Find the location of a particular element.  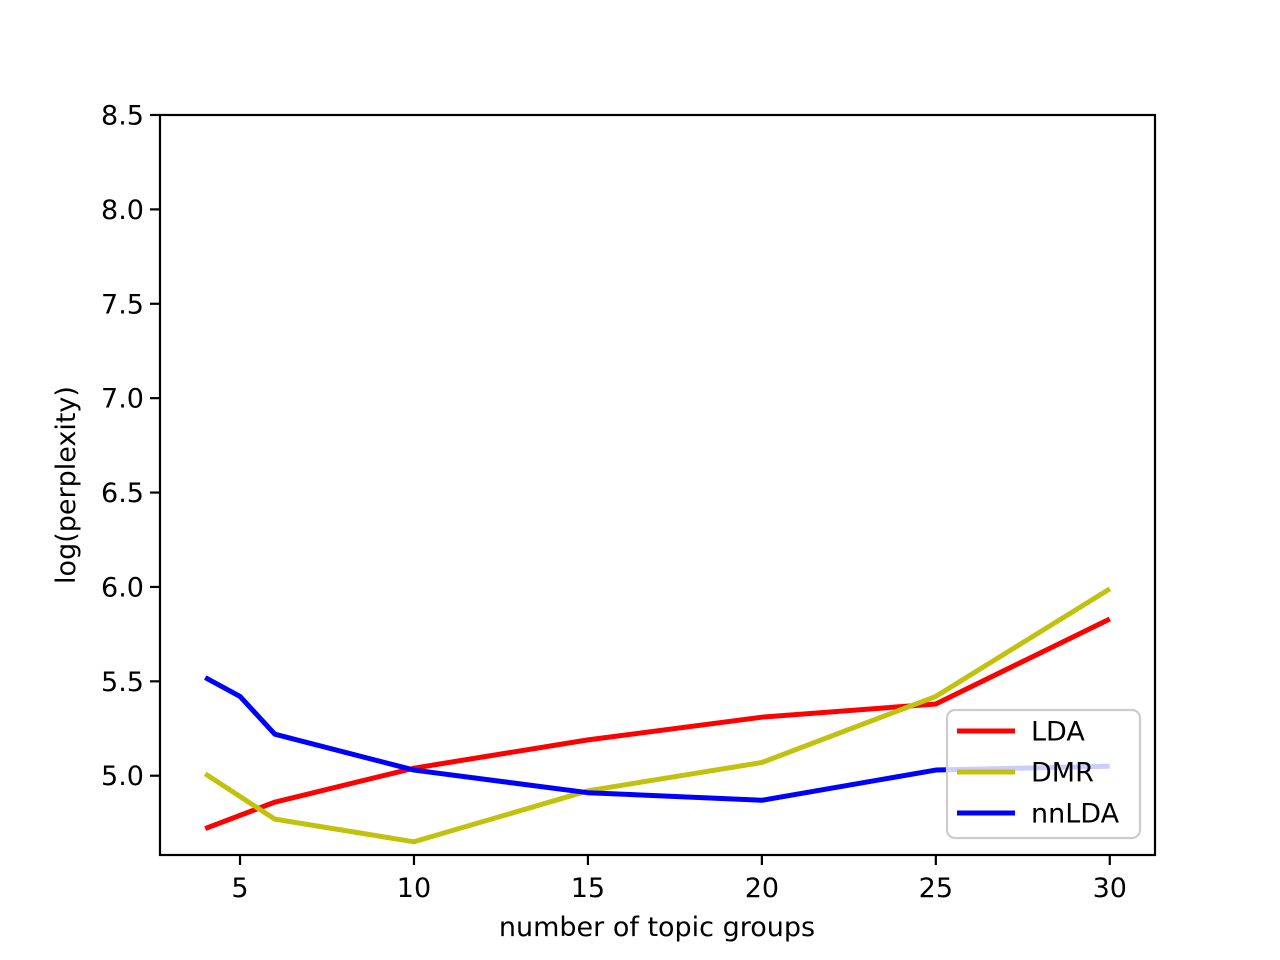

x-tick-label: 25 is located at coordinates (936, 888).